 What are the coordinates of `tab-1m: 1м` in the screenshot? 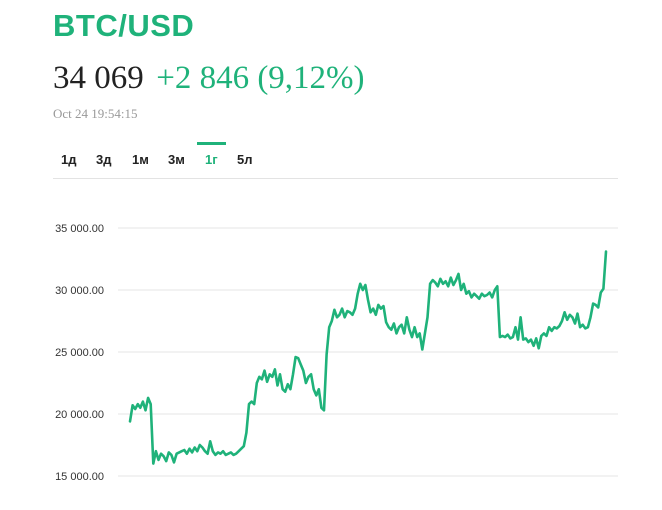 It's located at (140, 159).